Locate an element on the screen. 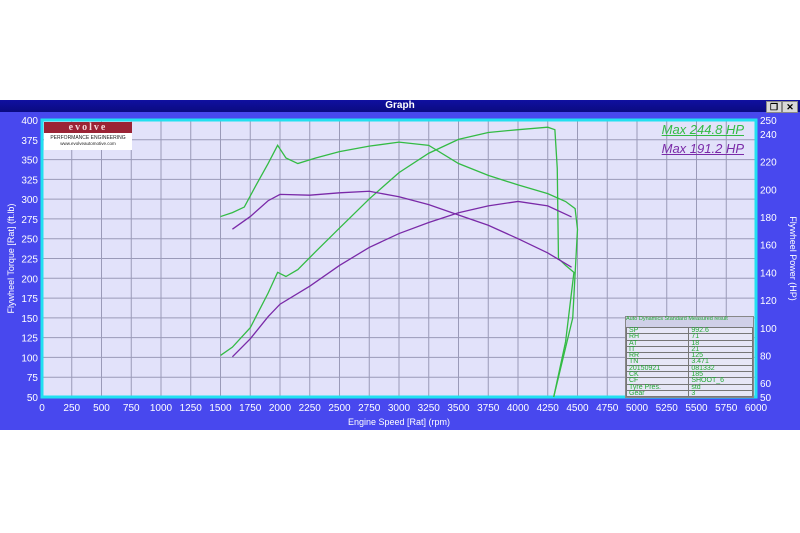  info-row: TN 3.471 is located at coordinates (689, 362).